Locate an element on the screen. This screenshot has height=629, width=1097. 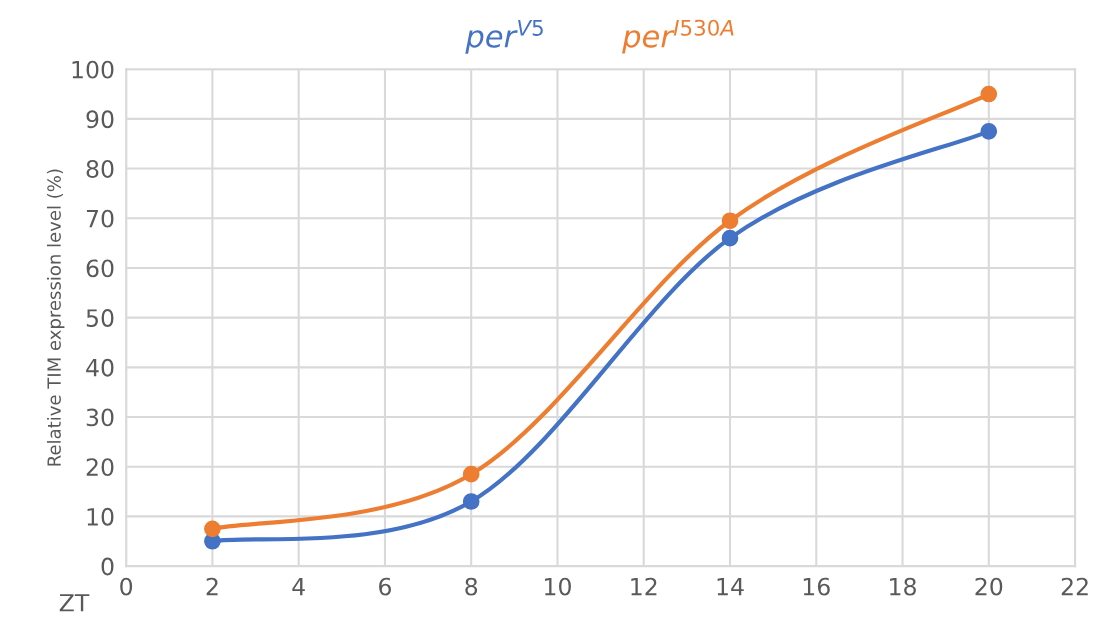
y-tick-label: 40 is located at coordinates (100, 367).